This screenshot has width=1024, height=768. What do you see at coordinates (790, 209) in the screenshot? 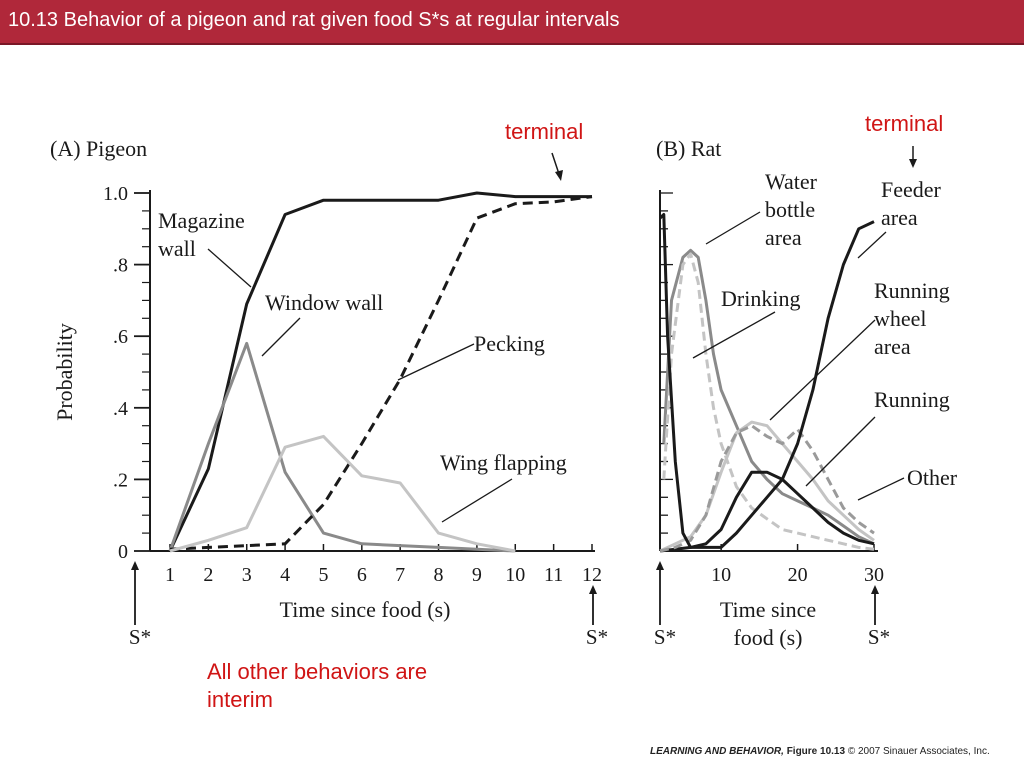
I see `panel-b-series-label-water-bottle-area-2: bottle` at bounding box center [790, 209].